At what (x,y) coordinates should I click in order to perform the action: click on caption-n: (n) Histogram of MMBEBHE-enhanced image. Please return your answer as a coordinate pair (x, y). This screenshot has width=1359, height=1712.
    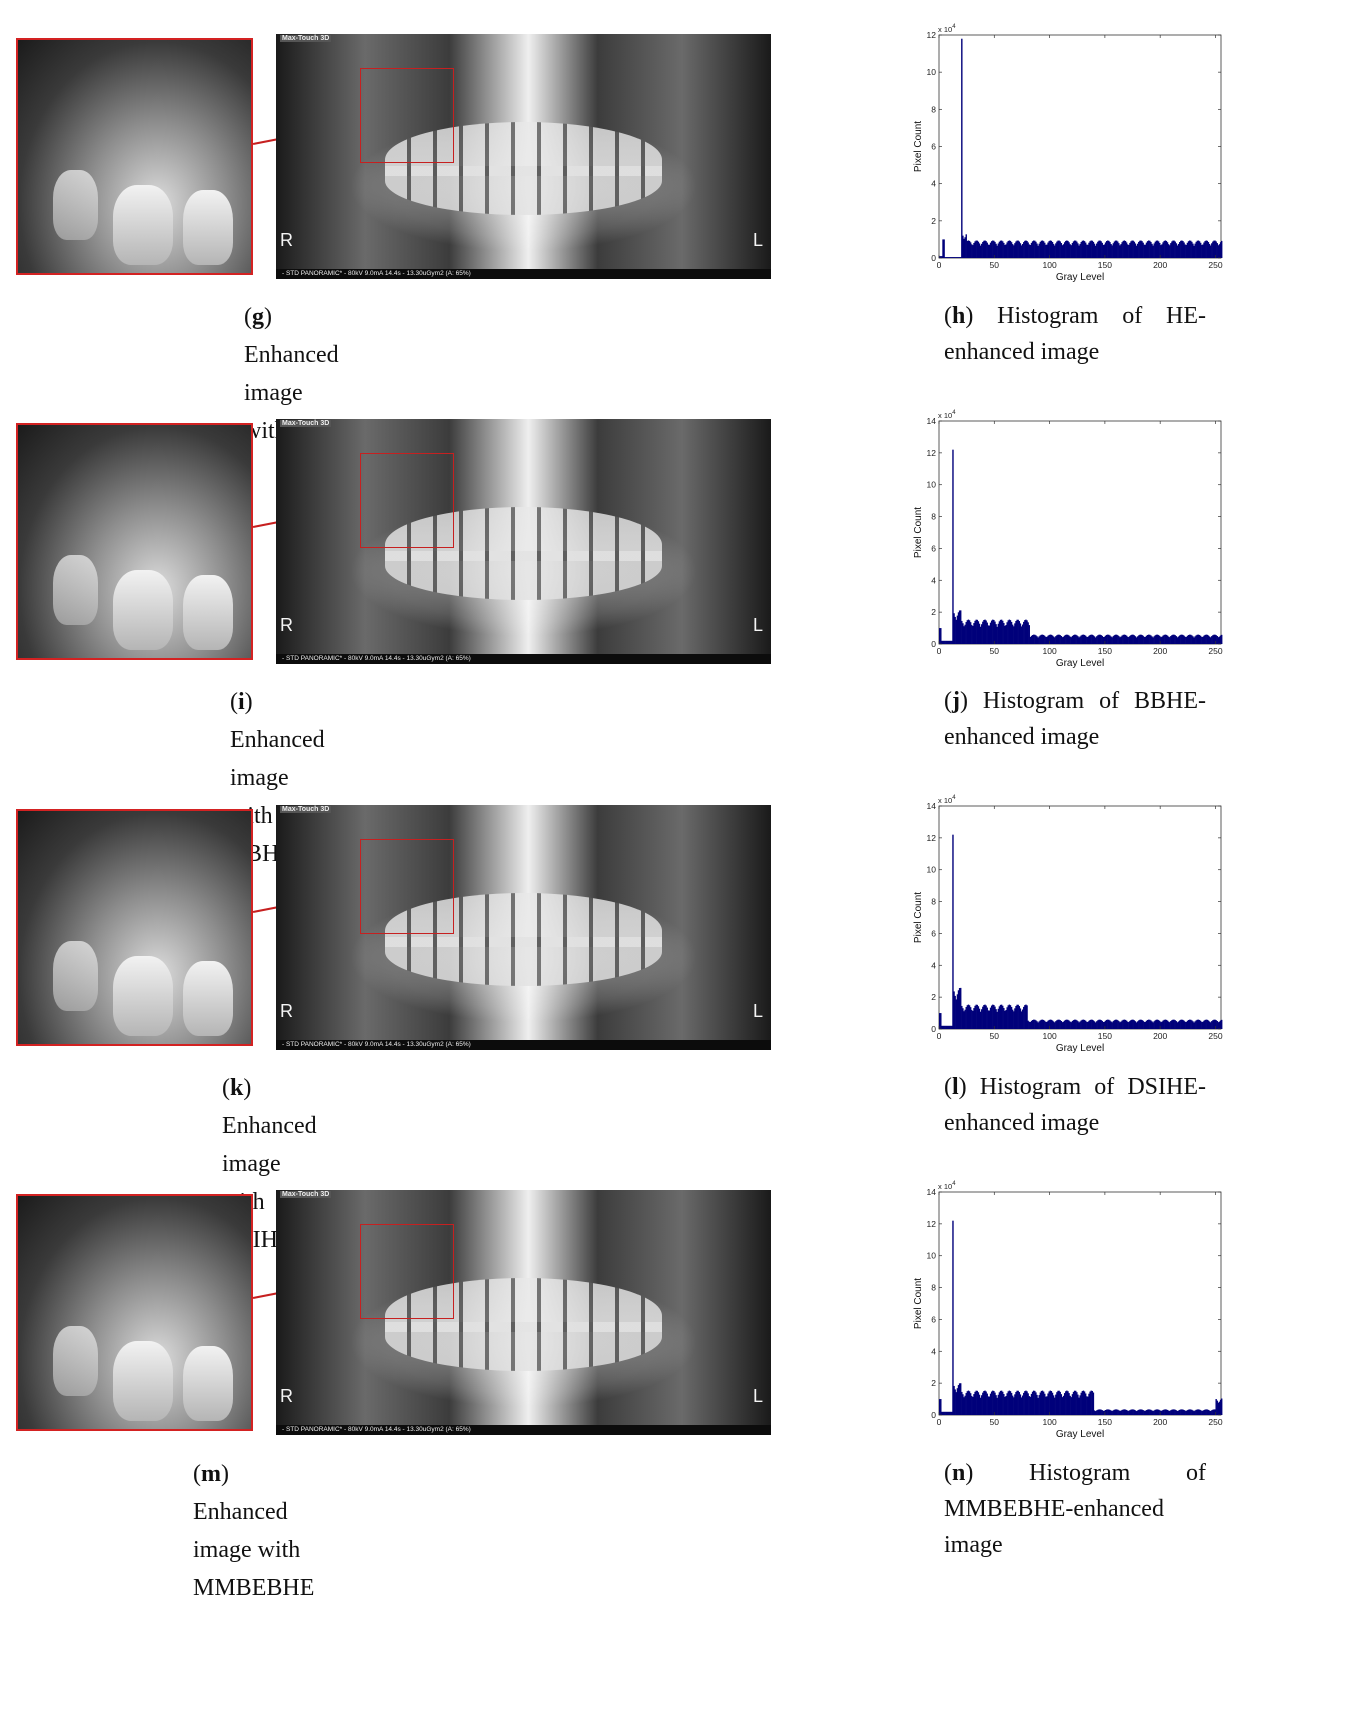
    Looking at the image, I should click on (1075, 1509).